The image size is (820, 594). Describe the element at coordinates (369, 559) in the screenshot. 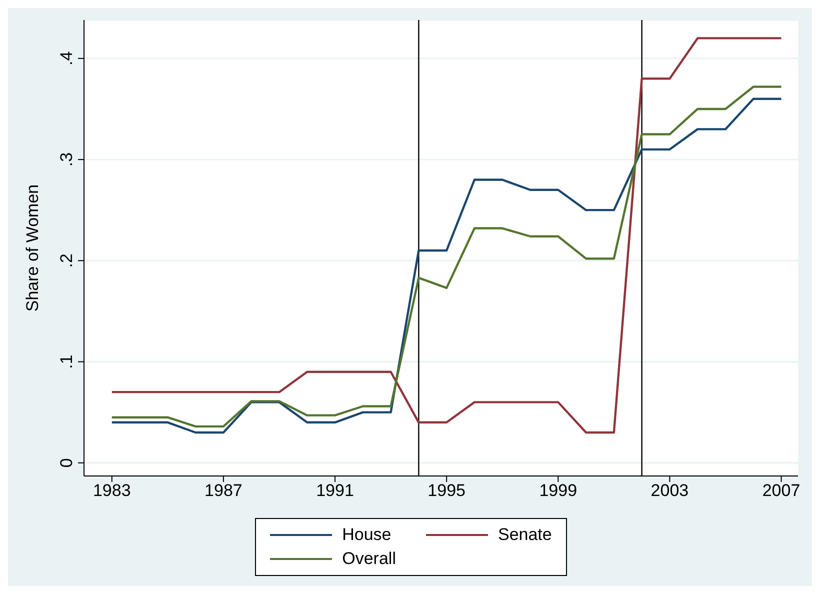

I see `legend-label: Overall` at that location.